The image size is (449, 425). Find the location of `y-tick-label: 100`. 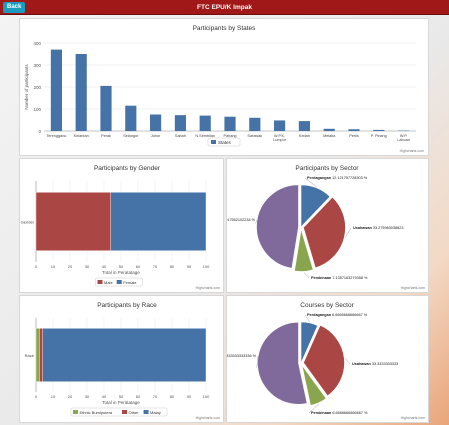

y-tick-label: 100 is located at coordinates (37, 109).